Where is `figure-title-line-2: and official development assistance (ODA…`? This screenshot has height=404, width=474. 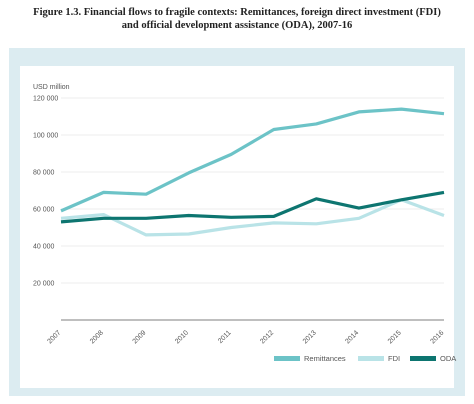
figure-title-line-2: and official development assistance (ODA… is located at coordinates (237, 25).